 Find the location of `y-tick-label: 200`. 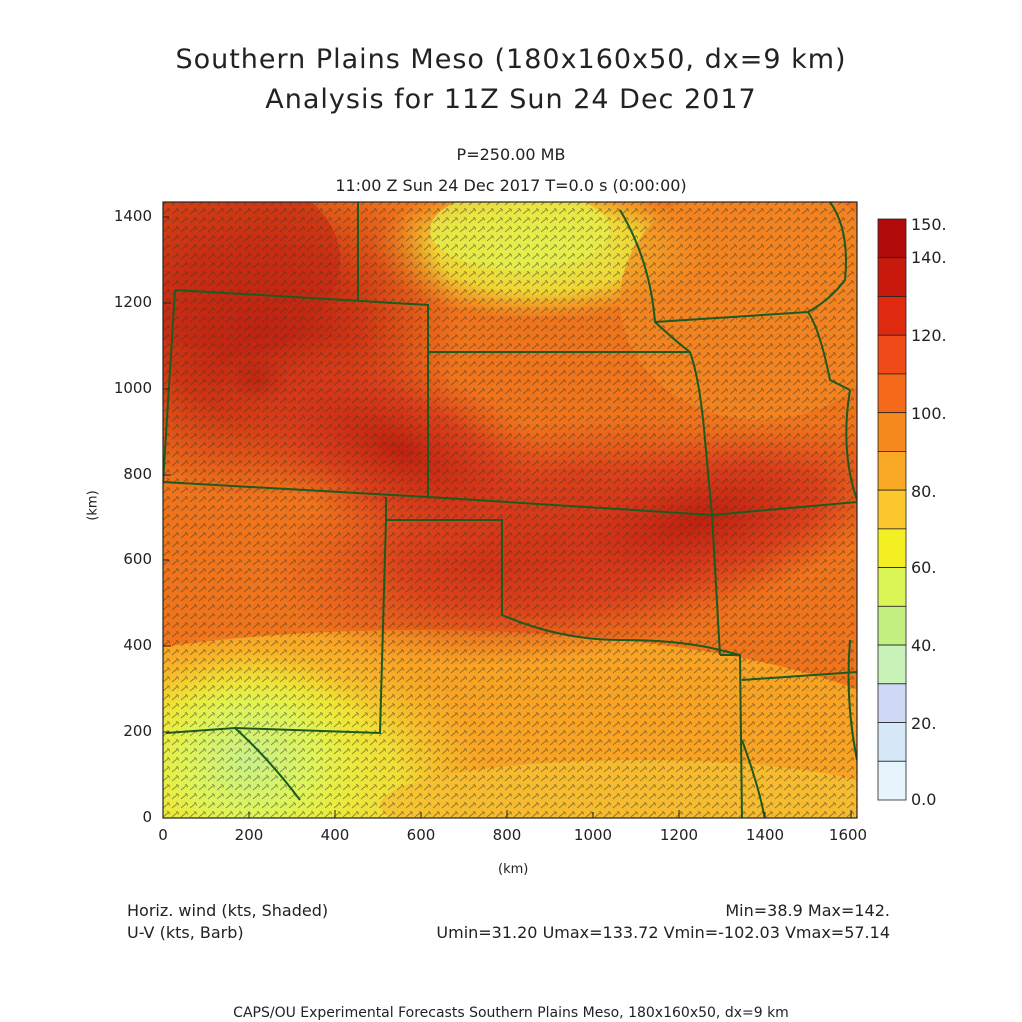

y-tick-label: 200 is located at coordinates (137, 731).